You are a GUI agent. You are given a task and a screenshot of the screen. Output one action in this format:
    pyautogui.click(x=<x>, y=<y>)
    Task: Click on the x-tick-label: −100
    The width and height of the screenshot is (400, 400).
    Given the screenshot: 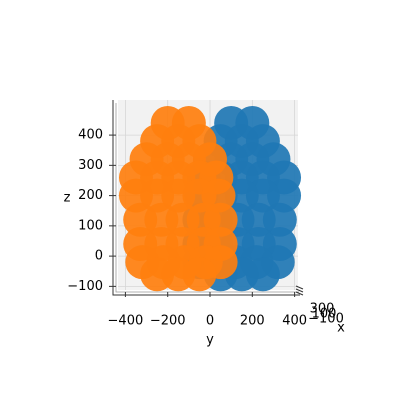 What is the action you would take?
    pyautogui.click(x=326, y=319)
    